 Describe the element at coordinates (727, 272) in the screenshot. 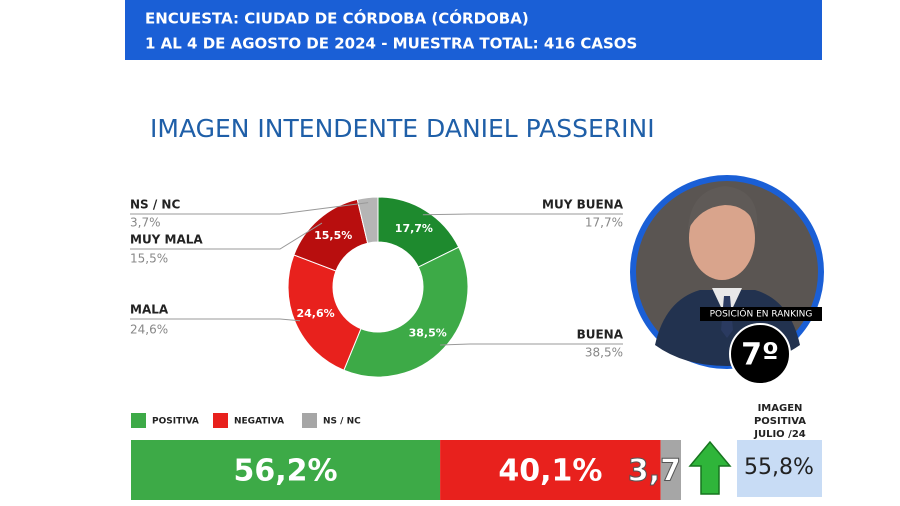

I see `photo` at that location.